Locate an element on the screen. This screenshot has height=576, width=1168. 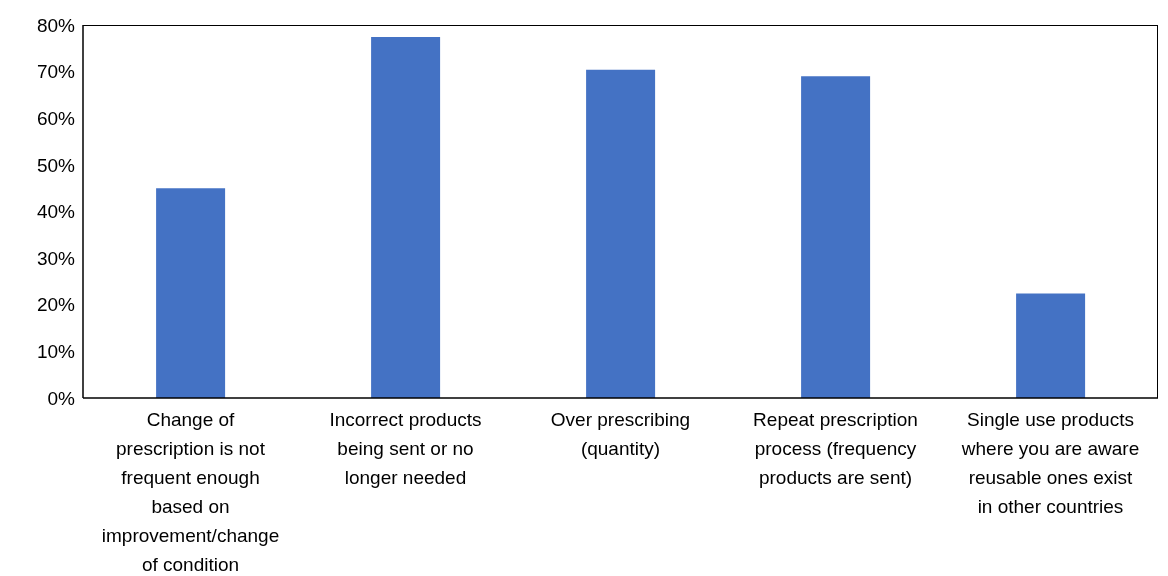
x-tick-label: Change of prescription is not frequent enough based on improvement/change of condition is located at coordinates (190, 492).